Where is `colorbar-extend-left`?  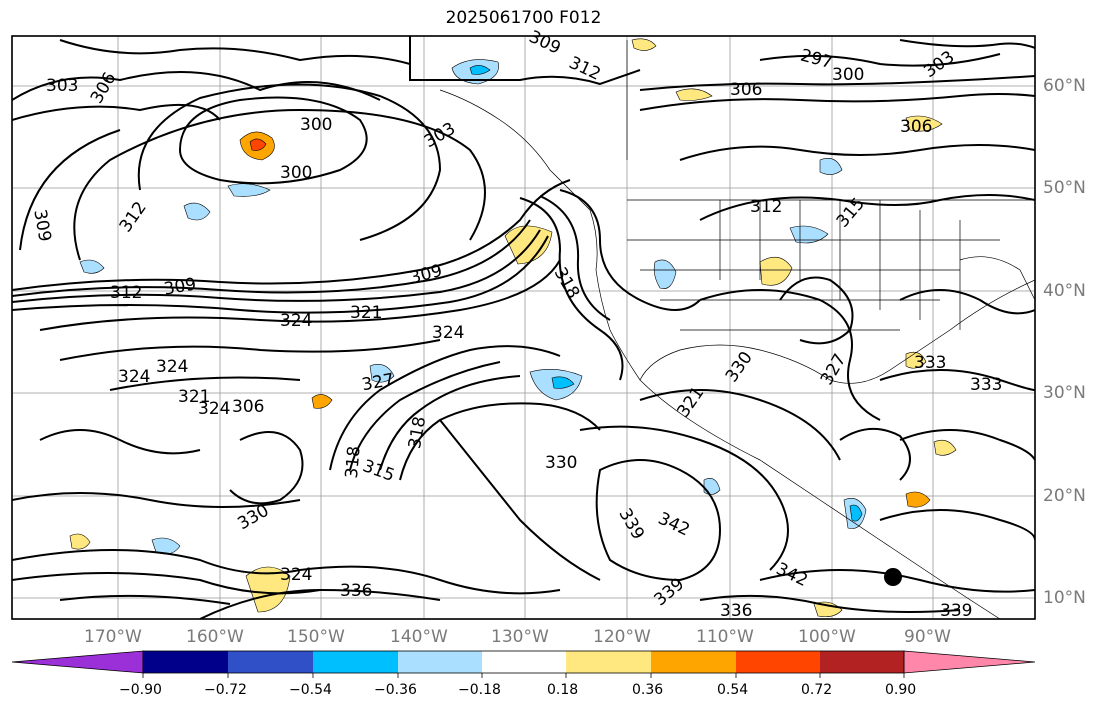 colorbar-extend-left is located at coordinates (77, 662).